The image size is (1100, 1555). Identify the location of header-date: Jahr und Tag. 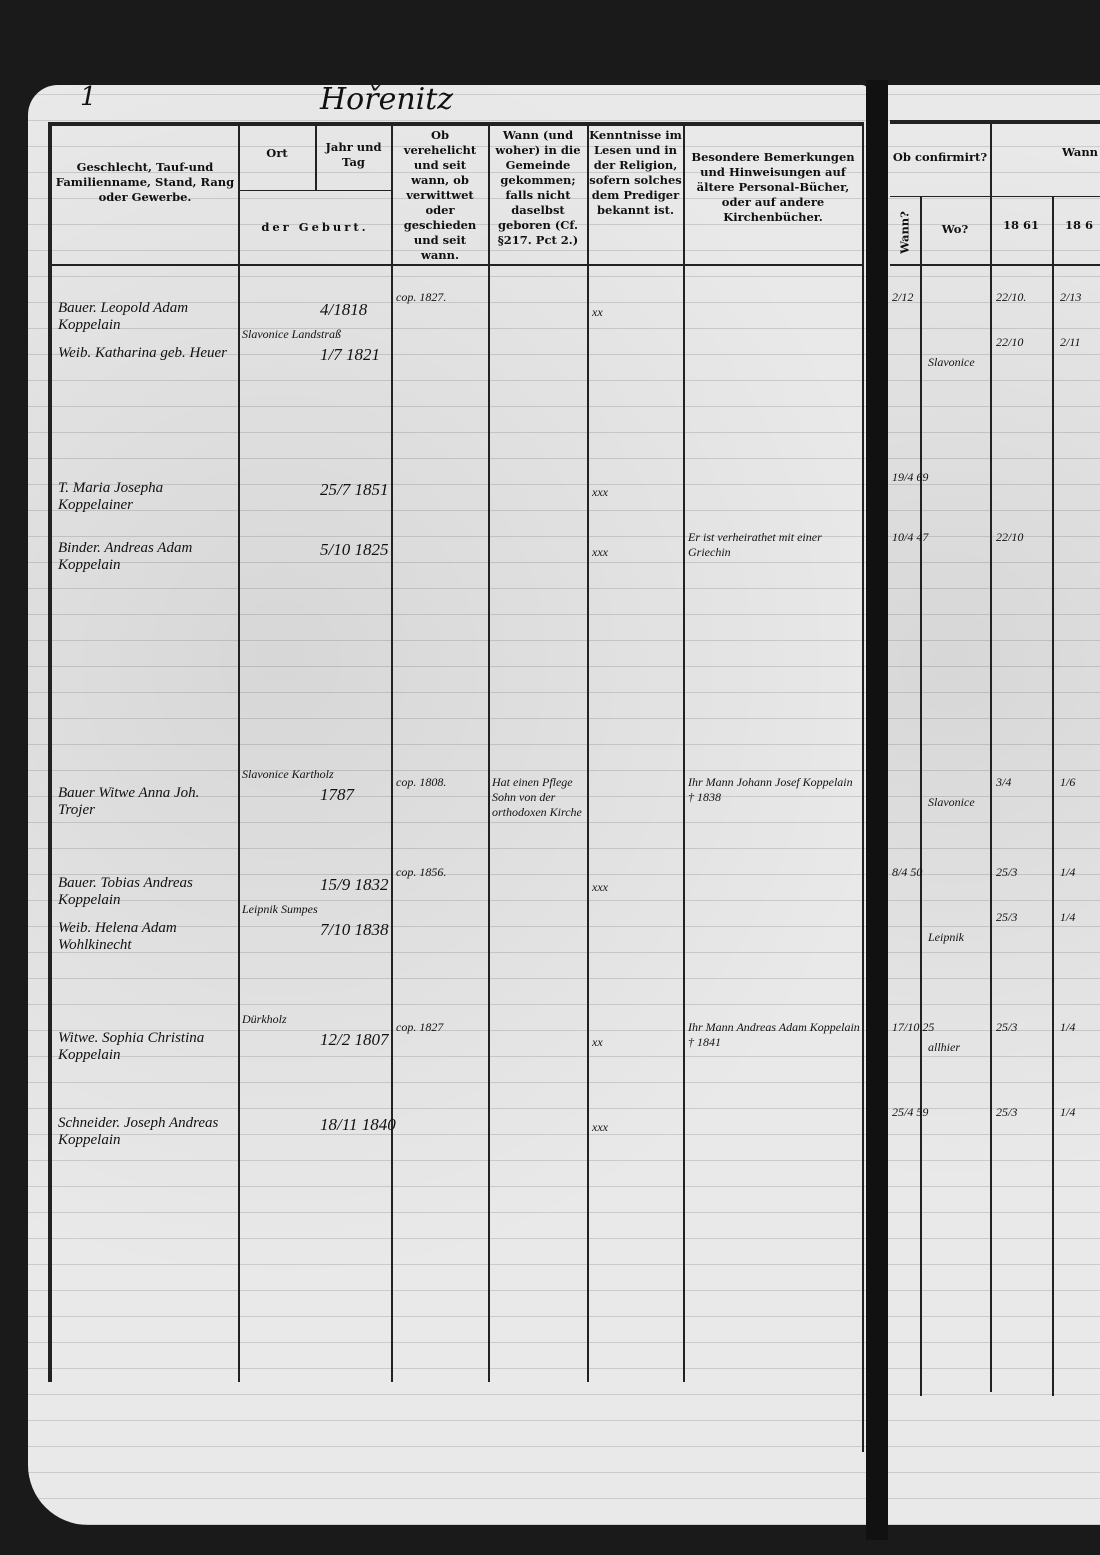
(353, 154).